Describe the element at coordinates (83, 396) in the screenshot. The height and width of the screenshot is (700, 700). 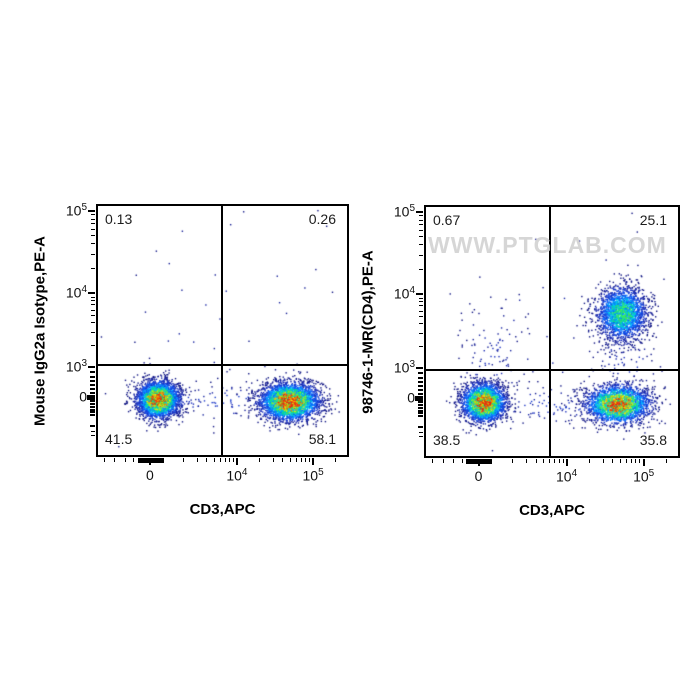
I see `y-tick-label: 0` at that location.